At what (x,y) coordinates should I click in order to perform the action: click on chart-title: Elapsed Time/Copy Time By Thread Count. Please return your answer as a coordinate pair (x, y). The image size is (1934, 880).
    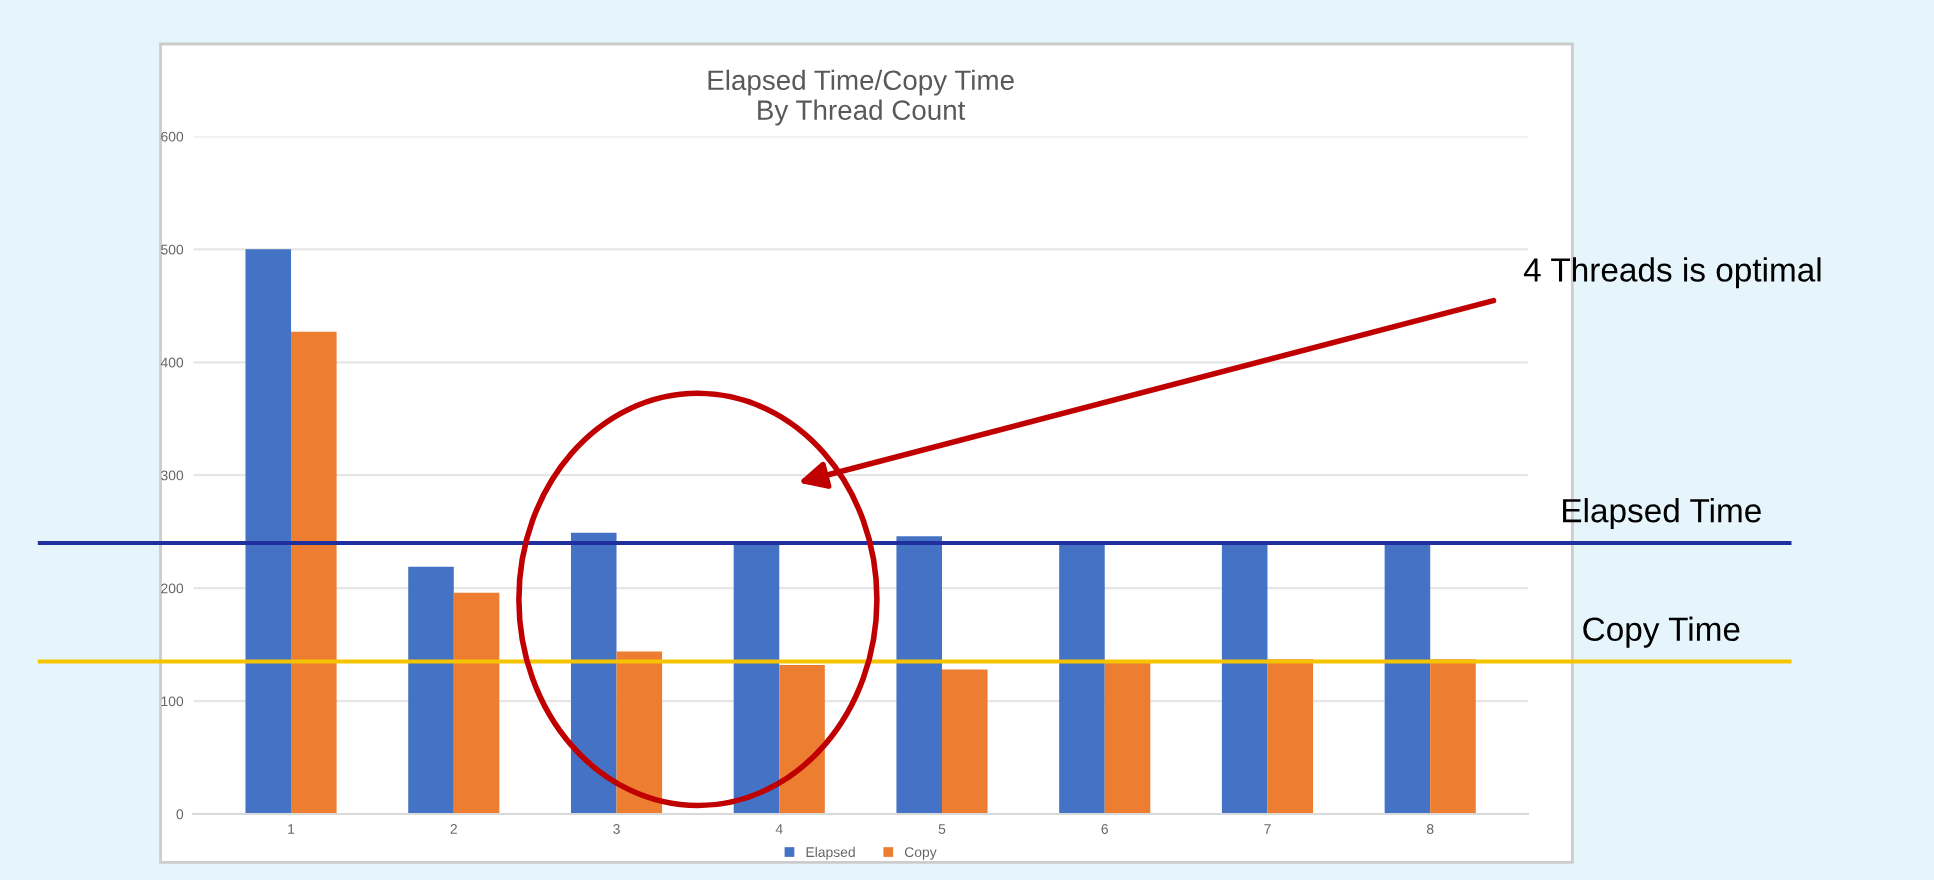
    Looking at the image, I should click on (861, 97).